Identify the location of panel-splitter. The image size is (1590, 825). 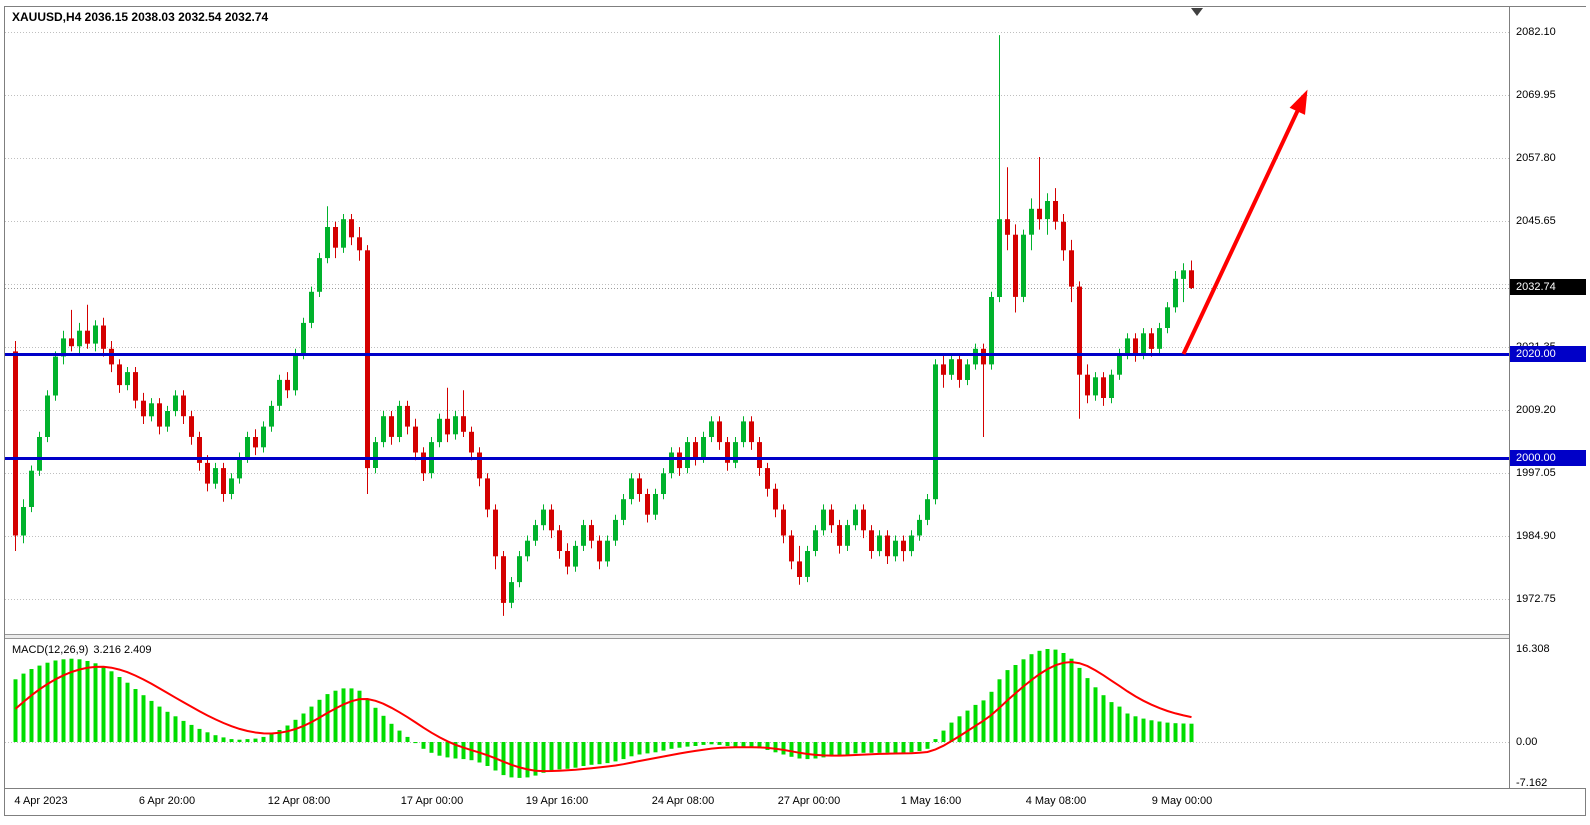
(757, 636).